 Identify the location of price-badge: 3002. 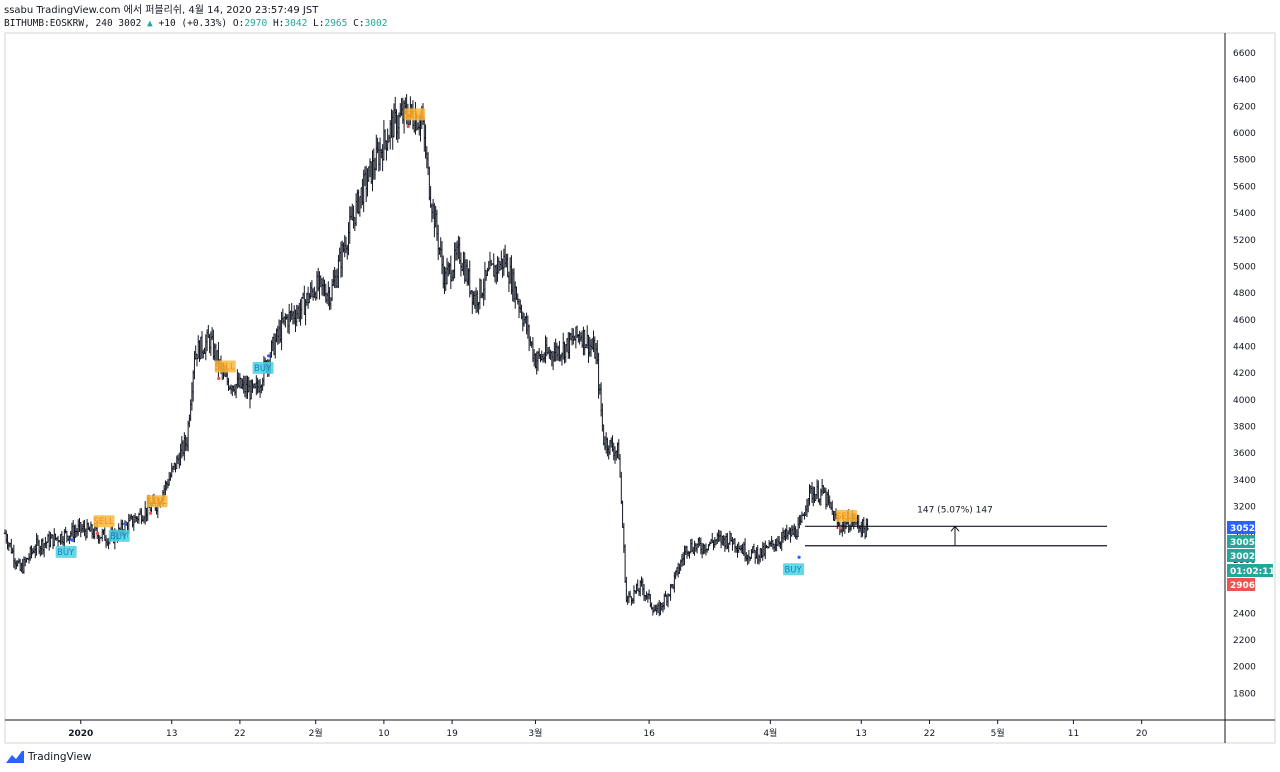
(1241, 555).